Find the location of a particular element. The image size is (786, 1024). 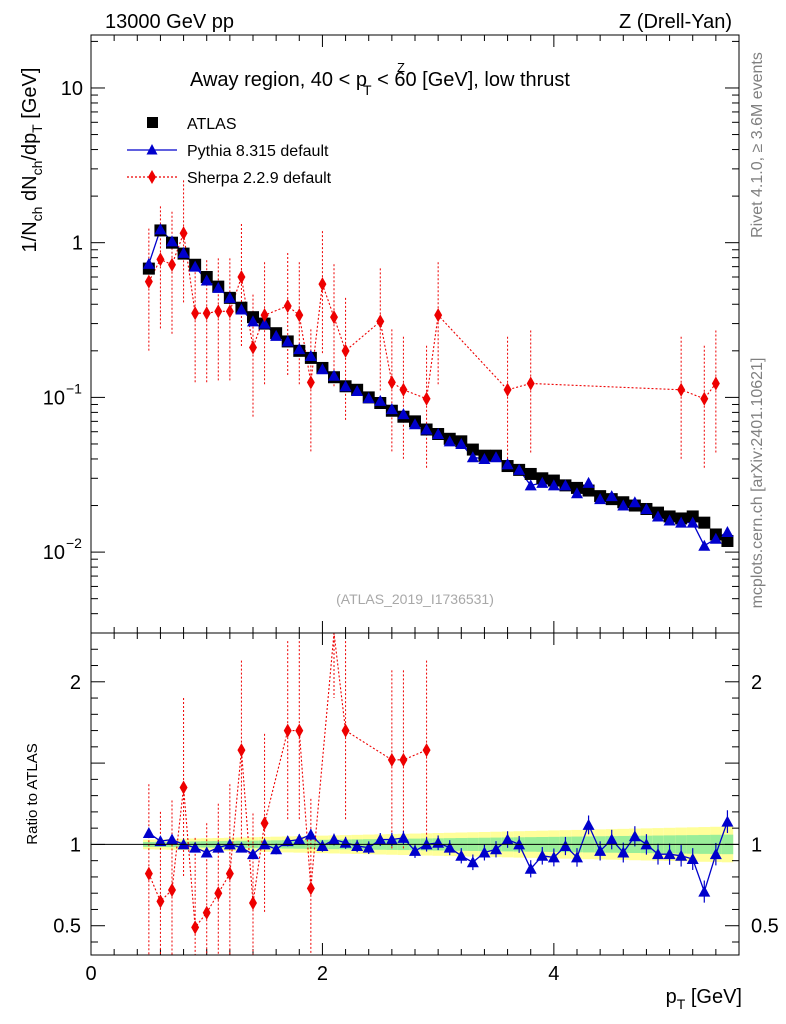

main-y-tick-label: 1 is located at coordinates (77, 244).